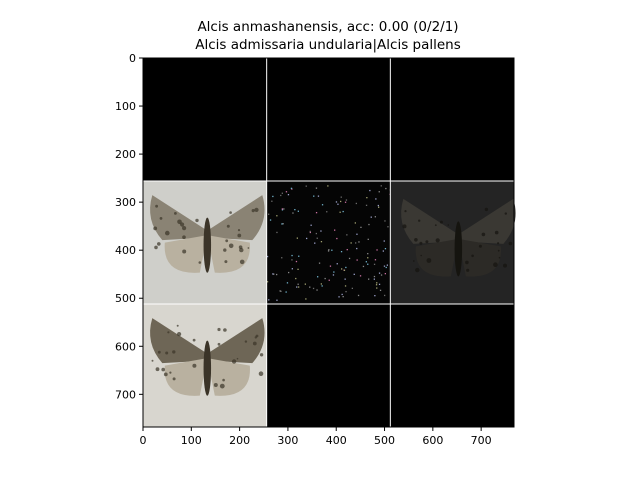 Image resolution: width=640 pixels, height=480 pixels. Describe the element at coordinates (328, 45) in the screenshot. I see `chart-title-line-2: Alcis admissaria undularia|Alcis pallens` at that location.